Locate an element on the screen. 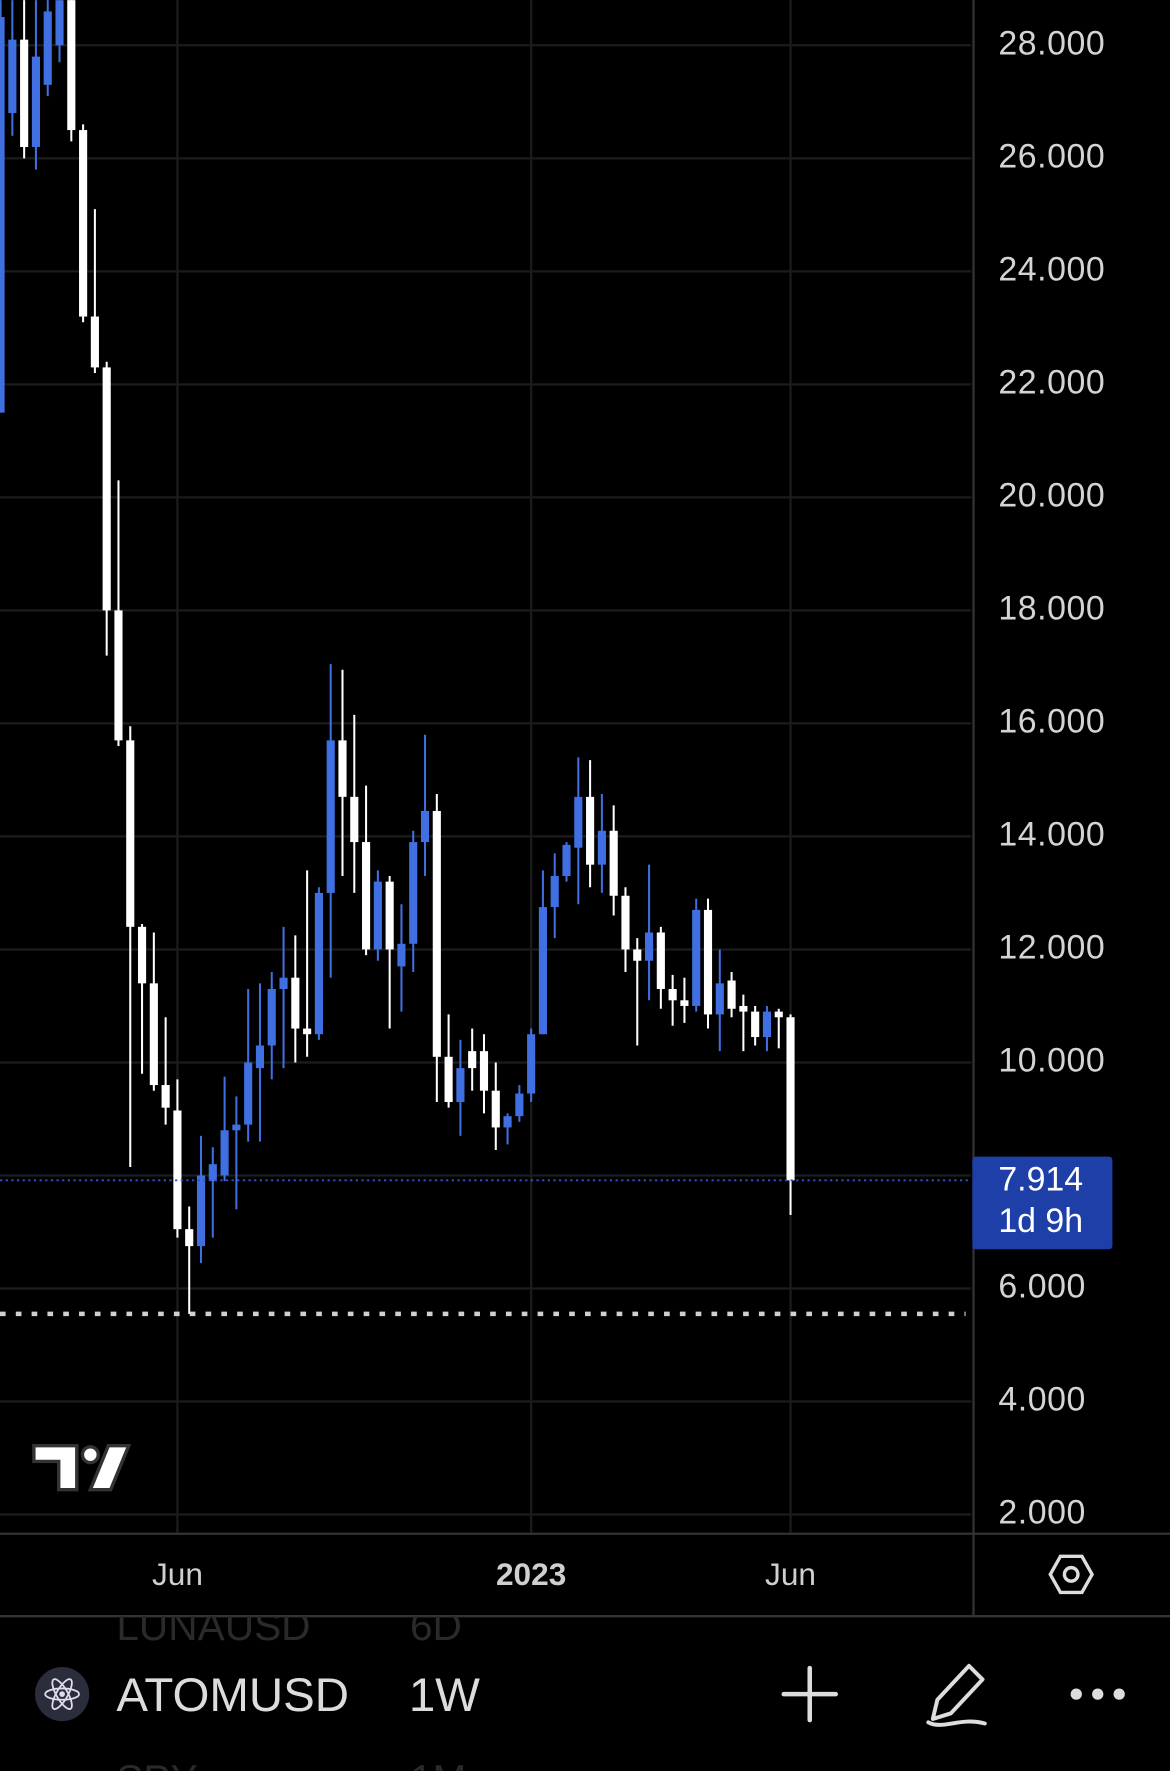 The height and width of the screenshot is (1771, 1170). y-tick-label: 20.000 is located at coordinates (1051, 495).